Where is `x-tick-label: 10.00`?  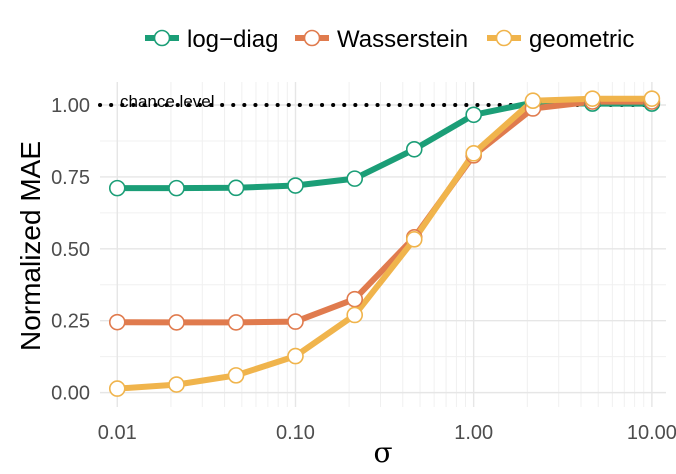 x-tick-label: 10.00 is located at coordinates (651, 433).